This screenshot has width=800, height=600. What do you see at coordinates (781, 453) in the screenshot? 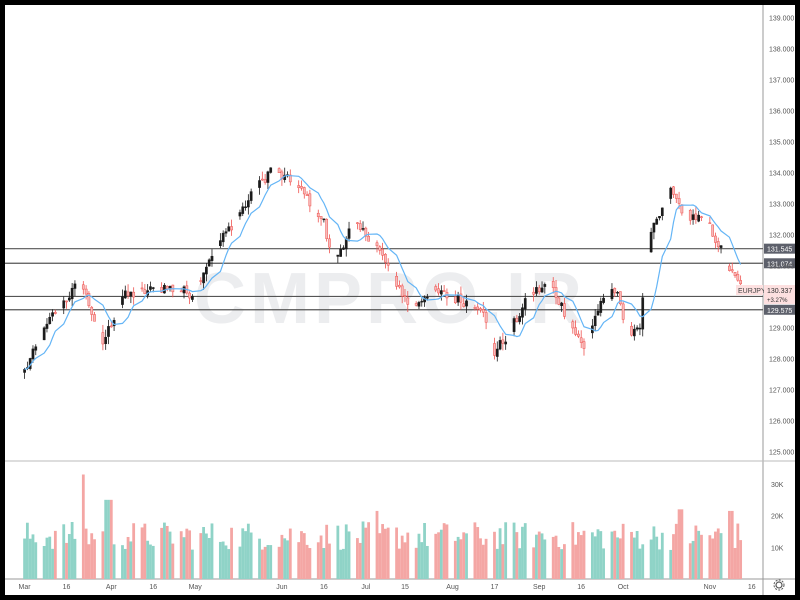
I see `price-tick-label: 125.000` at bounding box center [781, 453].